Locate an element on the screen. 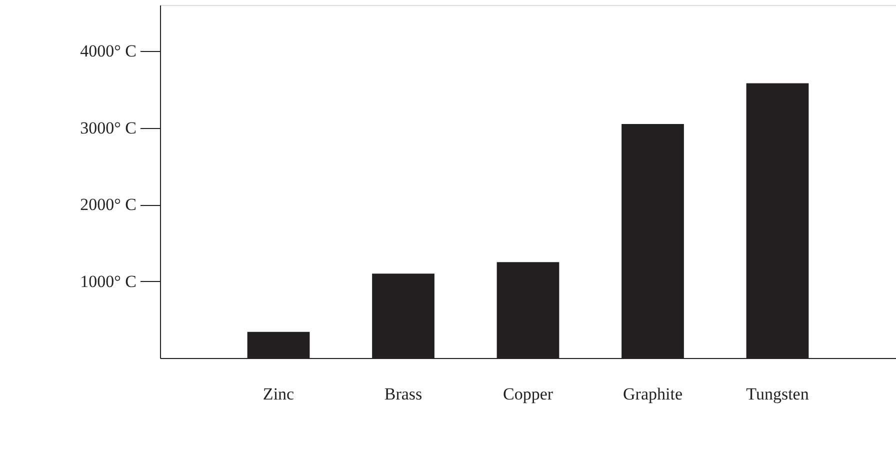 The height and width of the screenshot is (455, 896). y-tick-label: 2000° C is located at coordinates (108, 204).